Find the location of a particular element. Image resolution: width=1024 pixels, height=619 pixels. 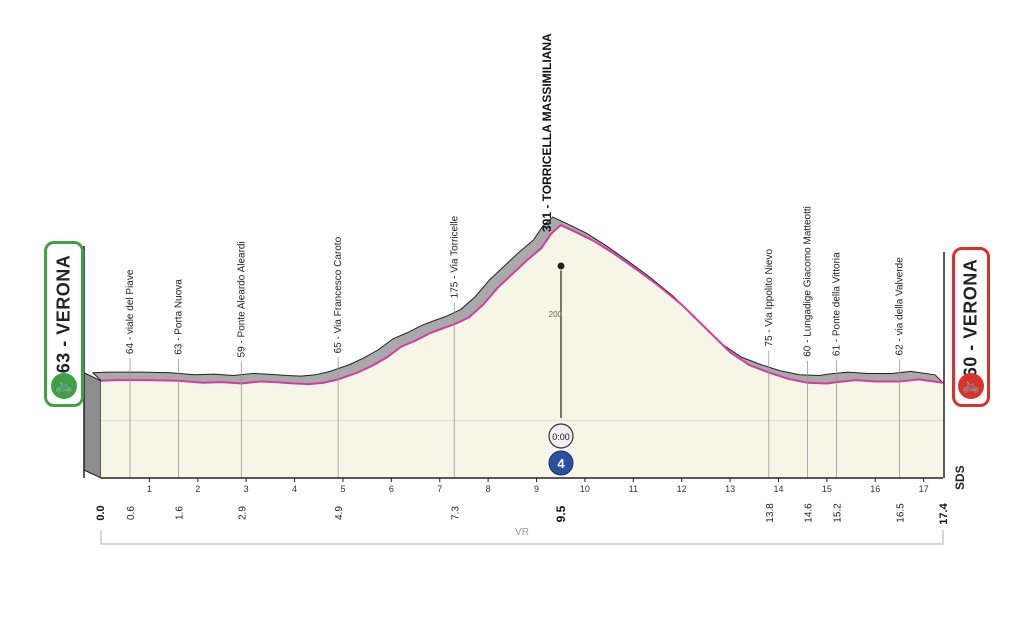

km-tick-label: 1 is located at coordinates (149, 489).